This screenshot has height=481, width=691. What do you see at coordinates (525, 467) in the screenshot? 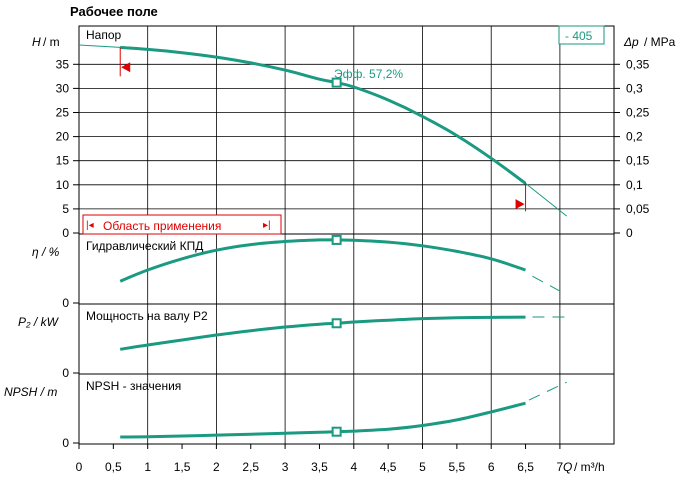
I see `x-tick-label: 6,5` at bounding box center [525, 467].